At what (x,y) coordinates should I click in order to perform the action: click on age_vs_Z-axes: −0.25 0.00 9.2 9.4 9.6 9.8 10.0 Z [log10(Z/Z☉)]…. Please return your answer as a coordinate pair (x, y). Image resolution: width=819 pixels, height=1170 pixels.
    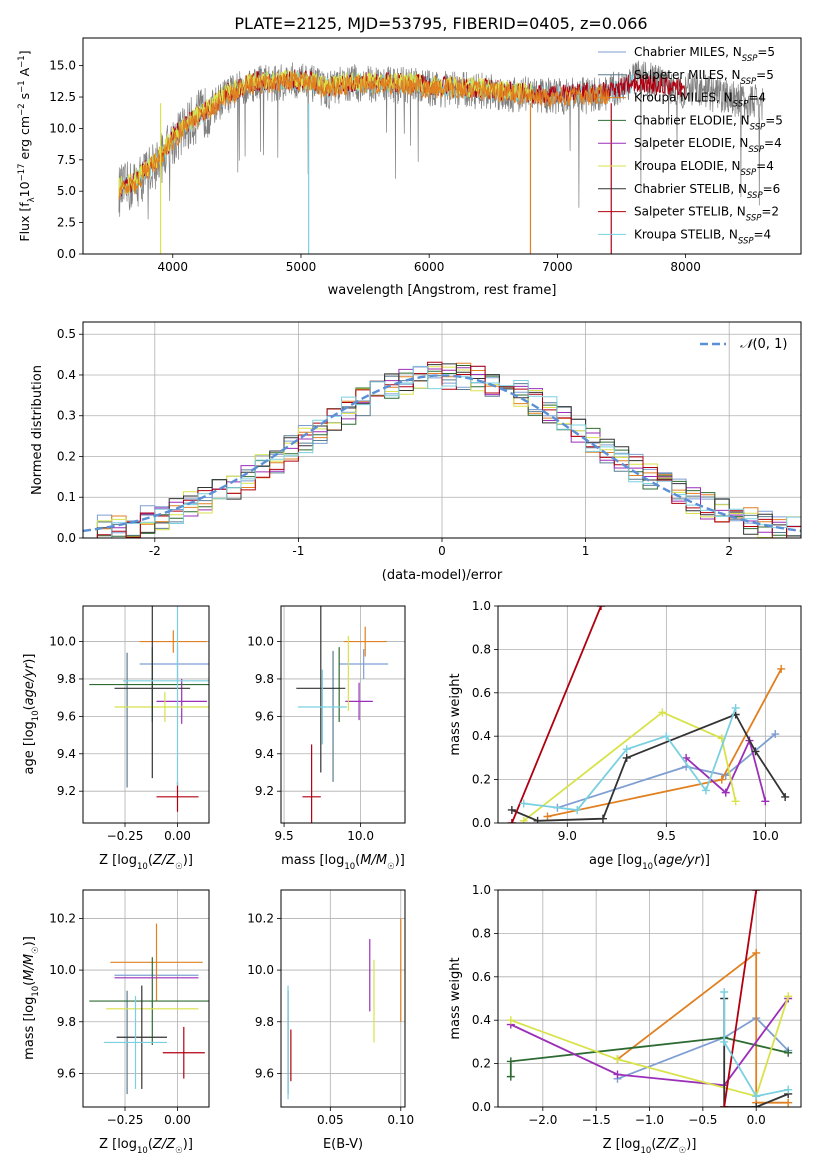
    Looking at the image, I should click on (116, 738).